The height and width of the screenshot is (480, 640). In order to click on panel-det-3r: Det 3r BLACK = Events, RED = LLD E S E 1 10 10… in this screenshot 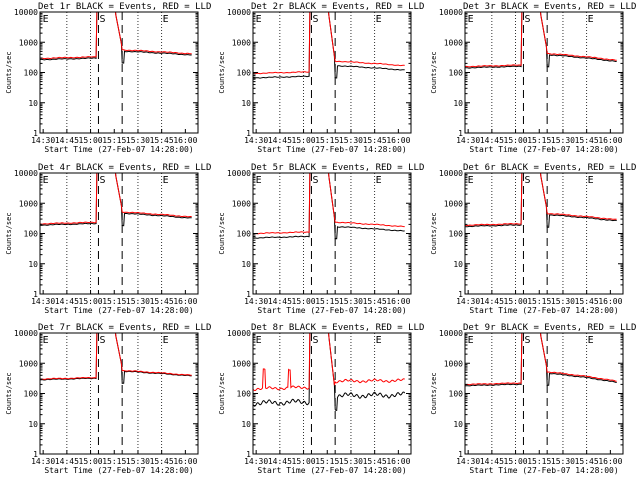, I will do `click(533, 78)`.